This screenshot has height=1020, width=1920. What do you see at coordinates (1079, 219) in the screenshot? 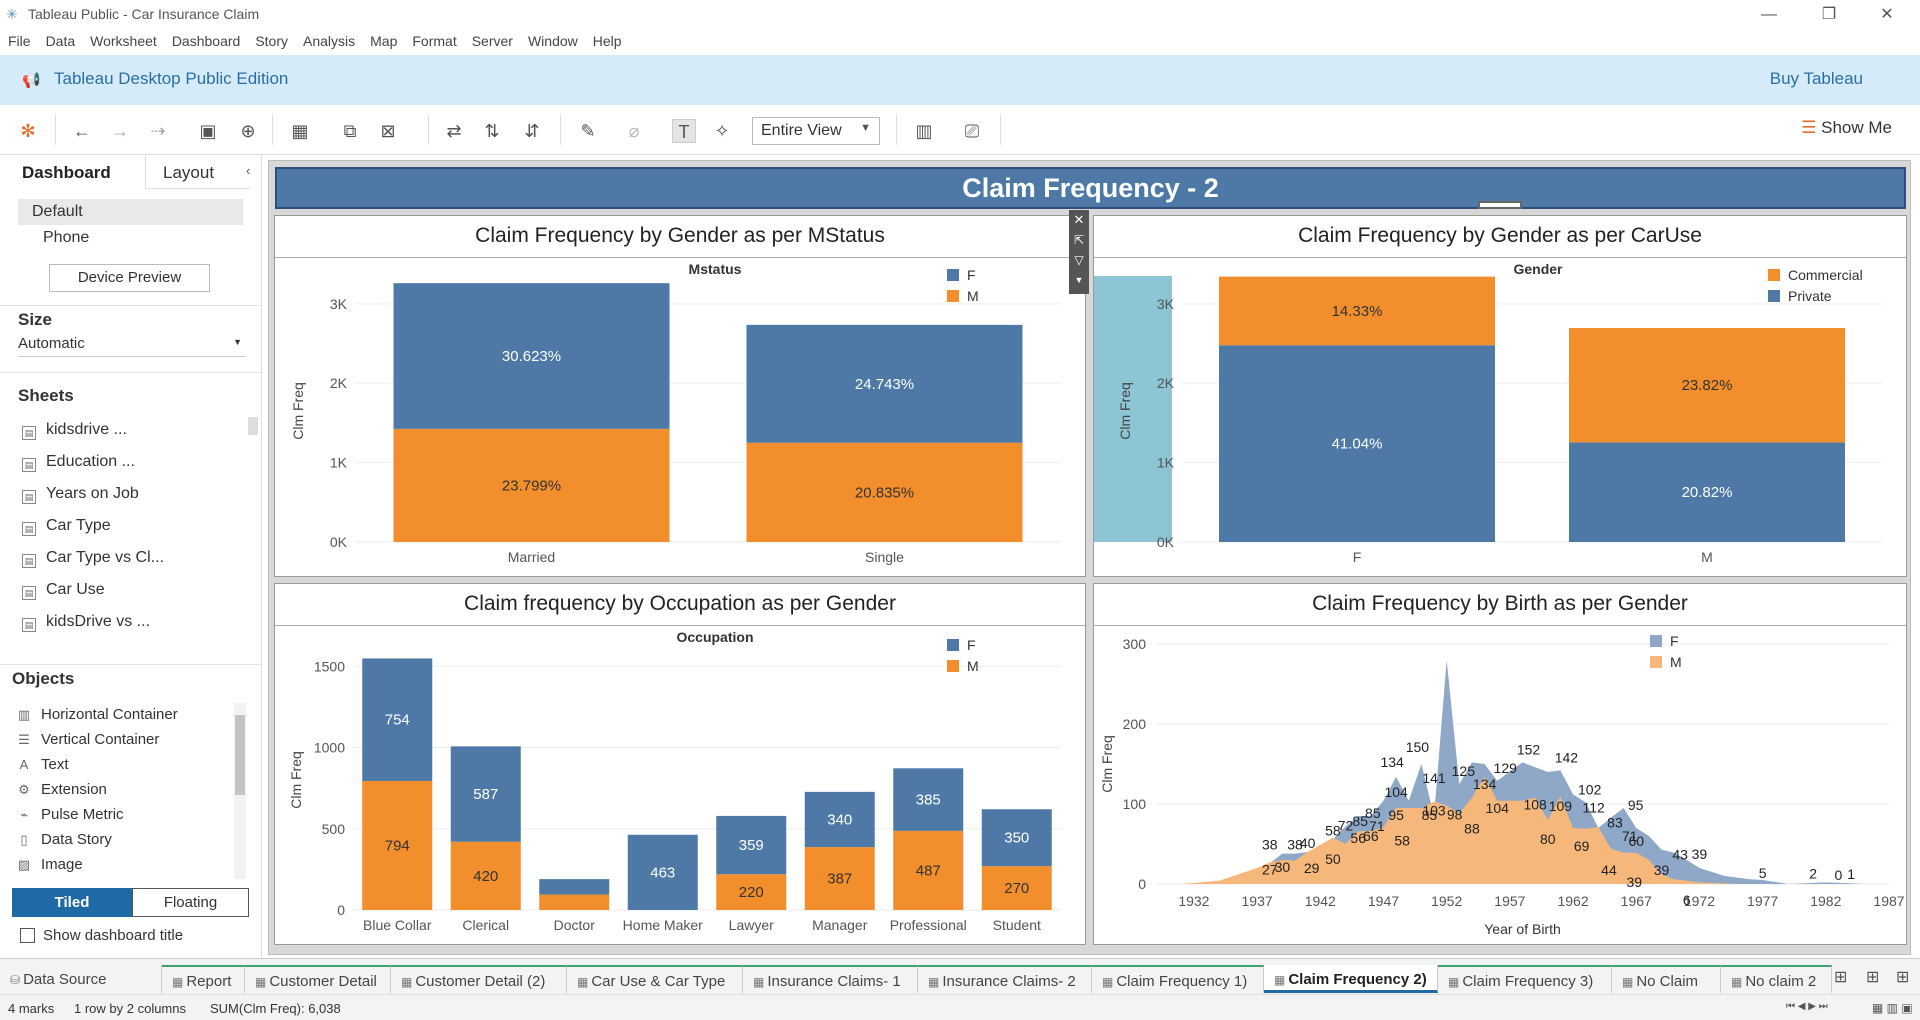
I see `remove-icon: ✕` at bounding box center [1079, 219].